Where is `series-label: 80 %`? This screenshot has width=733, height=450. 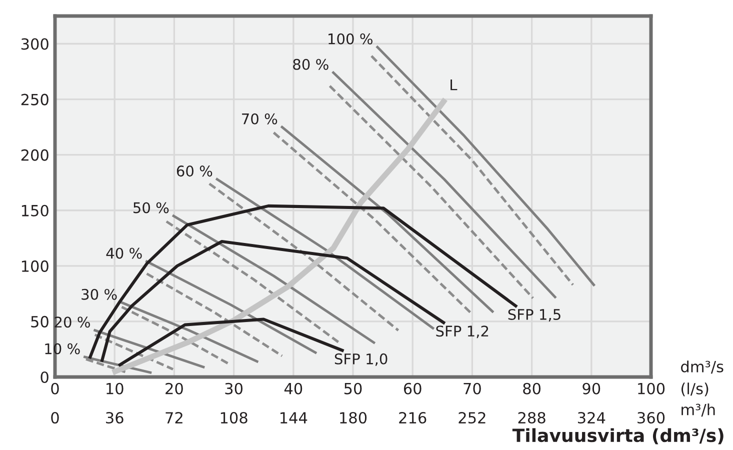
series-label: 80 % is located at coordinates (310, 64).